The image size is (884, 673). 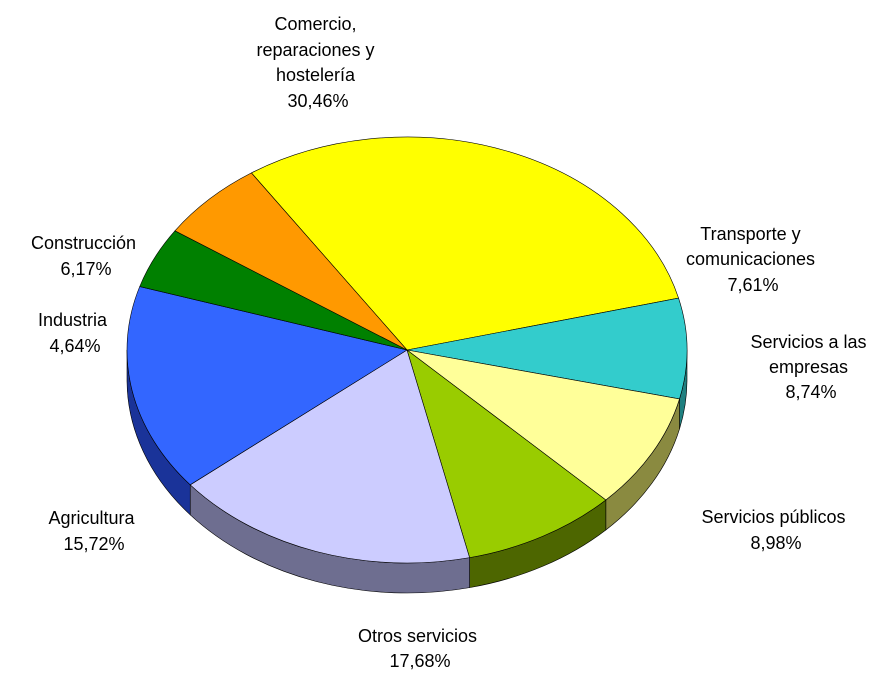 I want to click on slice-otros-servicios, so click(x=329, y=456).